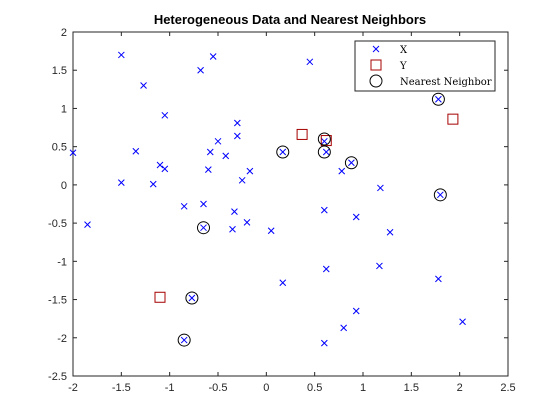  Describe the element at coordinates (57, 301) in the screenshot. I see `y-tick-label: -1.5` at that location.